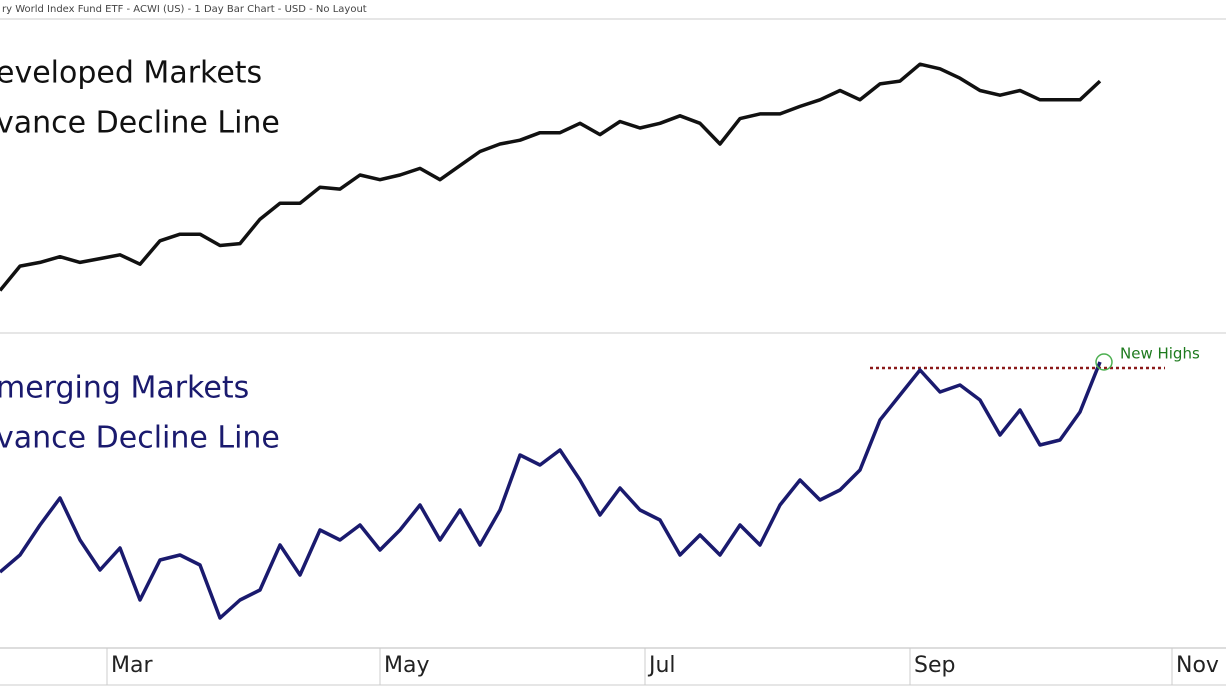 The width and height of the screenshot is (1226, 690). I want to click on x-tick-label: May, so click(406, 665).